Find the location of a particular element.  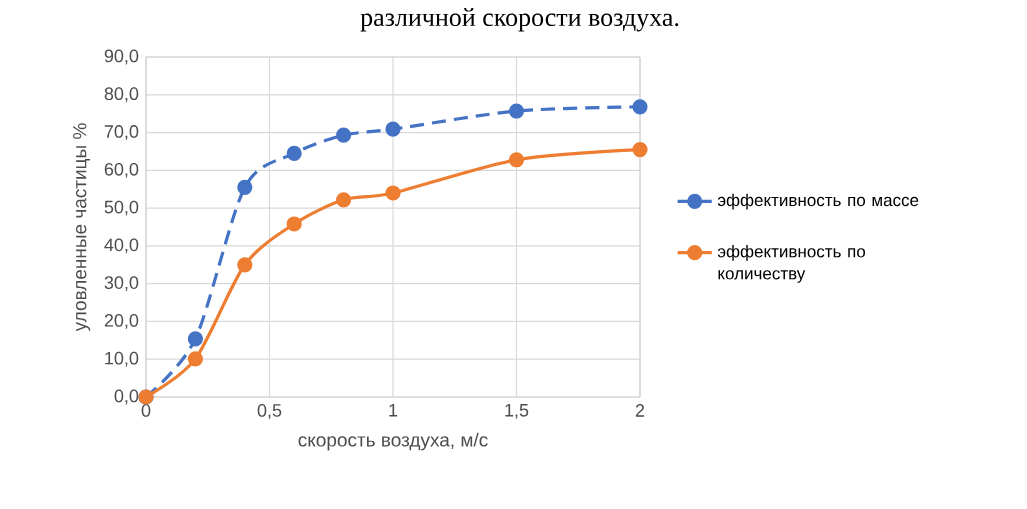

y-tick-label: 40,0 is located at coordinates (121, 246).